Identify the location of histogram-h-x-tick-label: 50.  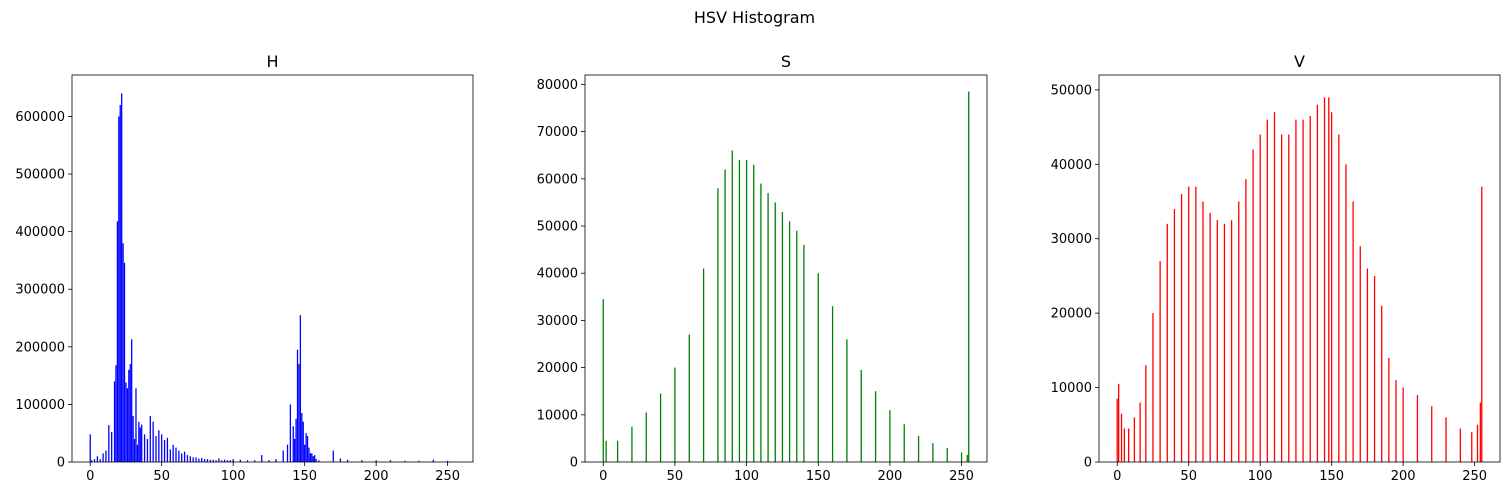
(161, 476).